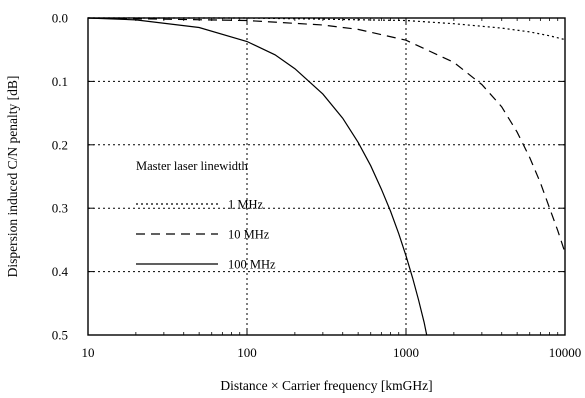 The height and width of the screenshot is (398, 585). Describe the element at coordinates (88, 352) in the screenshot. I see `x-tick-label: 10` at that location.